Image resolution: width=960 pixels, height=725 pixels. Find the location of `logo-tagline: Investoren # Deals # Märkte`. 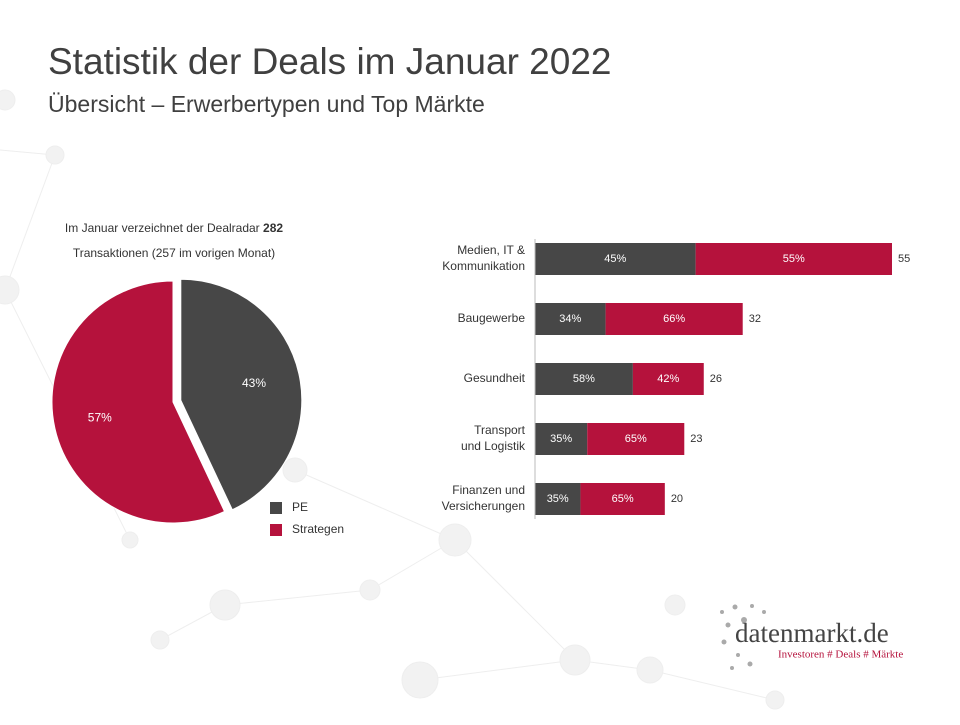

logo-tagline: Investoren # Deals # Märkte is located at coordinates (840, 655).